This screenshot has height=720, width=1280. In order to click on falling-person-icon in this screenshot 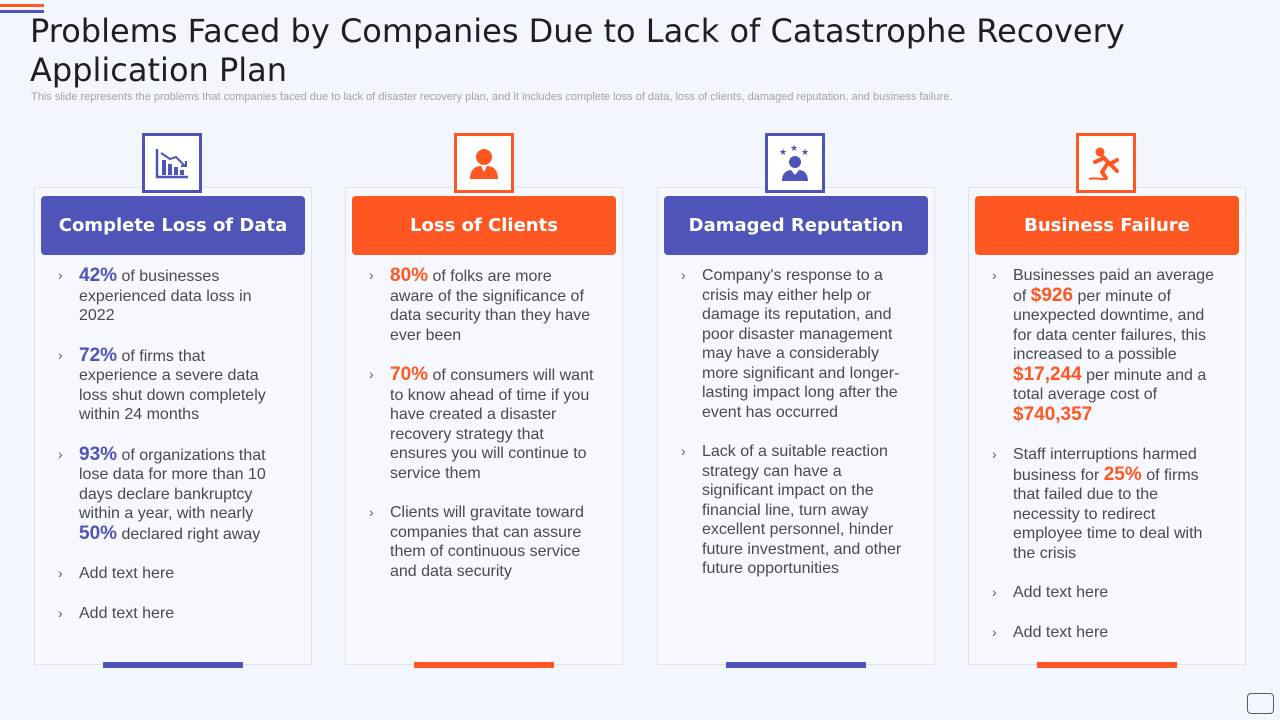, I will do `click(1106, 163)`.